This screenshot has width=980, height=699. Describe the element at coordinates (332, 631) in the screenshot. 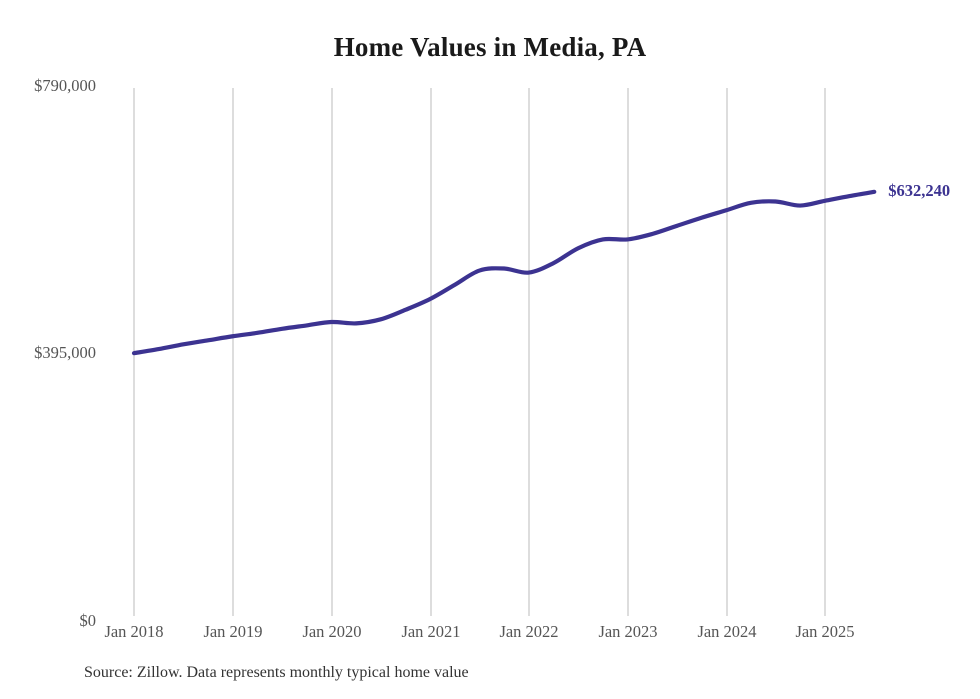

I see `x-axis-tick-label-jan-2020: Jan 2020` at that location.